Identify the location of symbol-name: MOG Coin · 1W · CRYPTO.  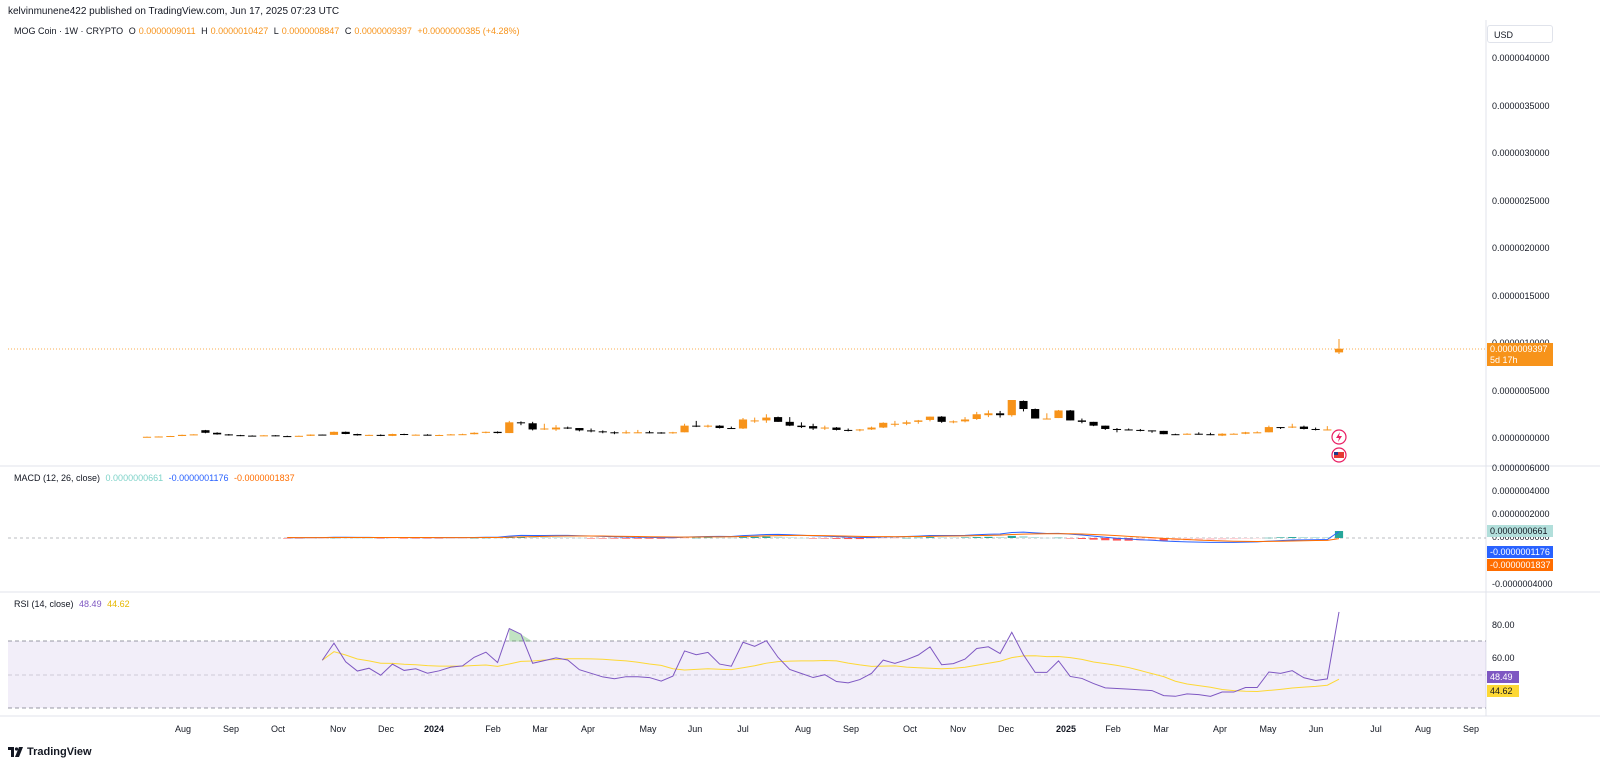
(69, 31).